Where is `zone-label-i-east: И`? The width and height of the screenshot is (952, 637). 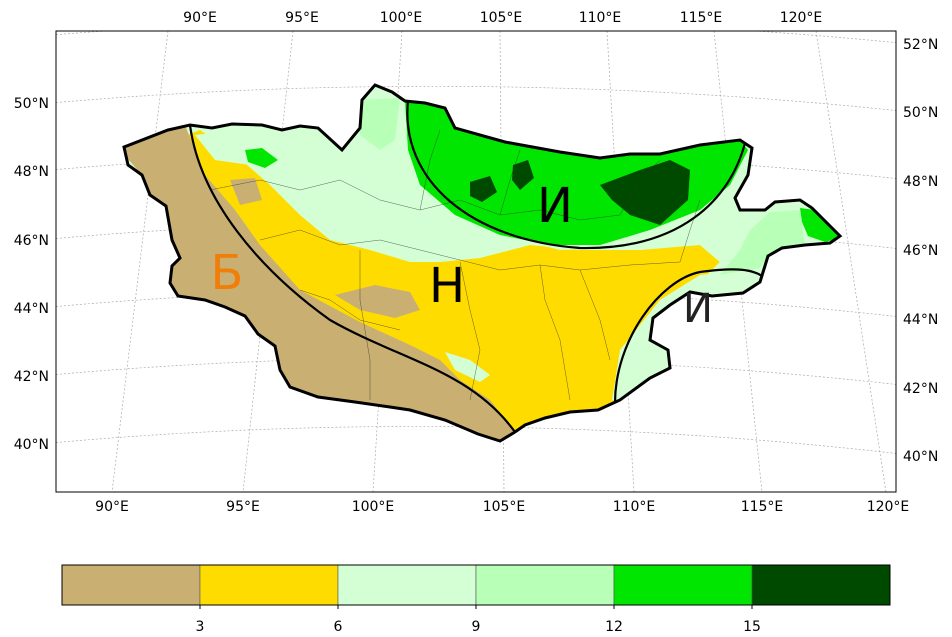 zone-label-i-east: И is located at coordinates (698, 309).